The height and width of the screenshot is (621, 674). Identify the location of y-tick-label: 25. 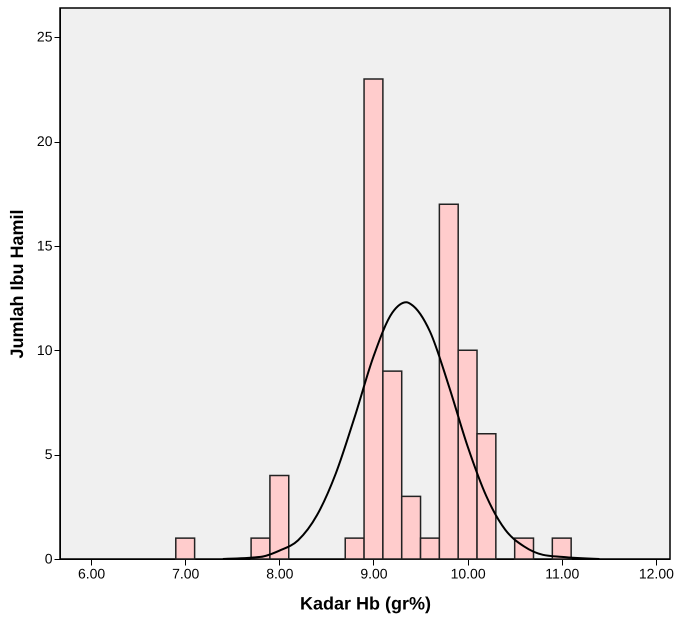
(44, 36).